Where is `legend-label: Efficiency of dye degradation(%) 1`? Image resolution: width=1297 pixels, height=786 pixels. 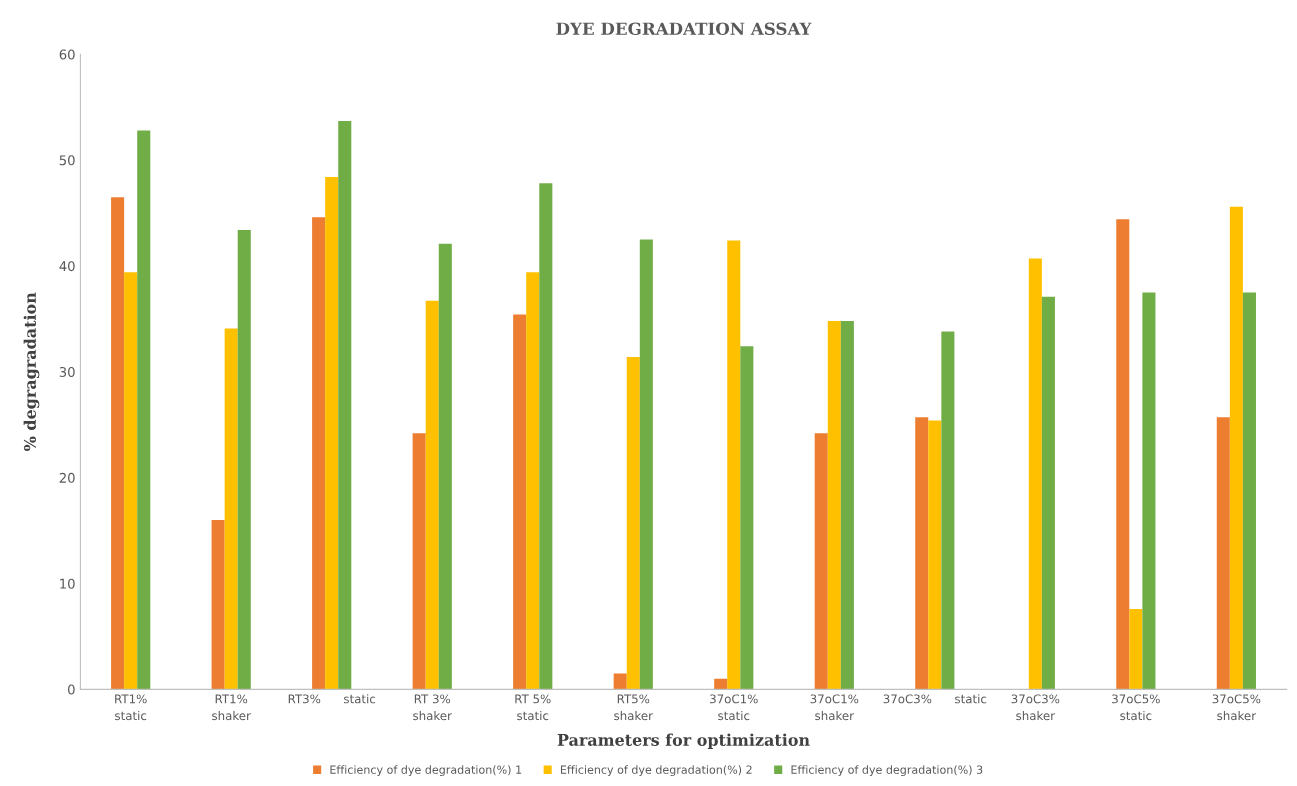 legend-label: Efficiency of dye degradation(%) 1 is located at coordinates (426, 770).